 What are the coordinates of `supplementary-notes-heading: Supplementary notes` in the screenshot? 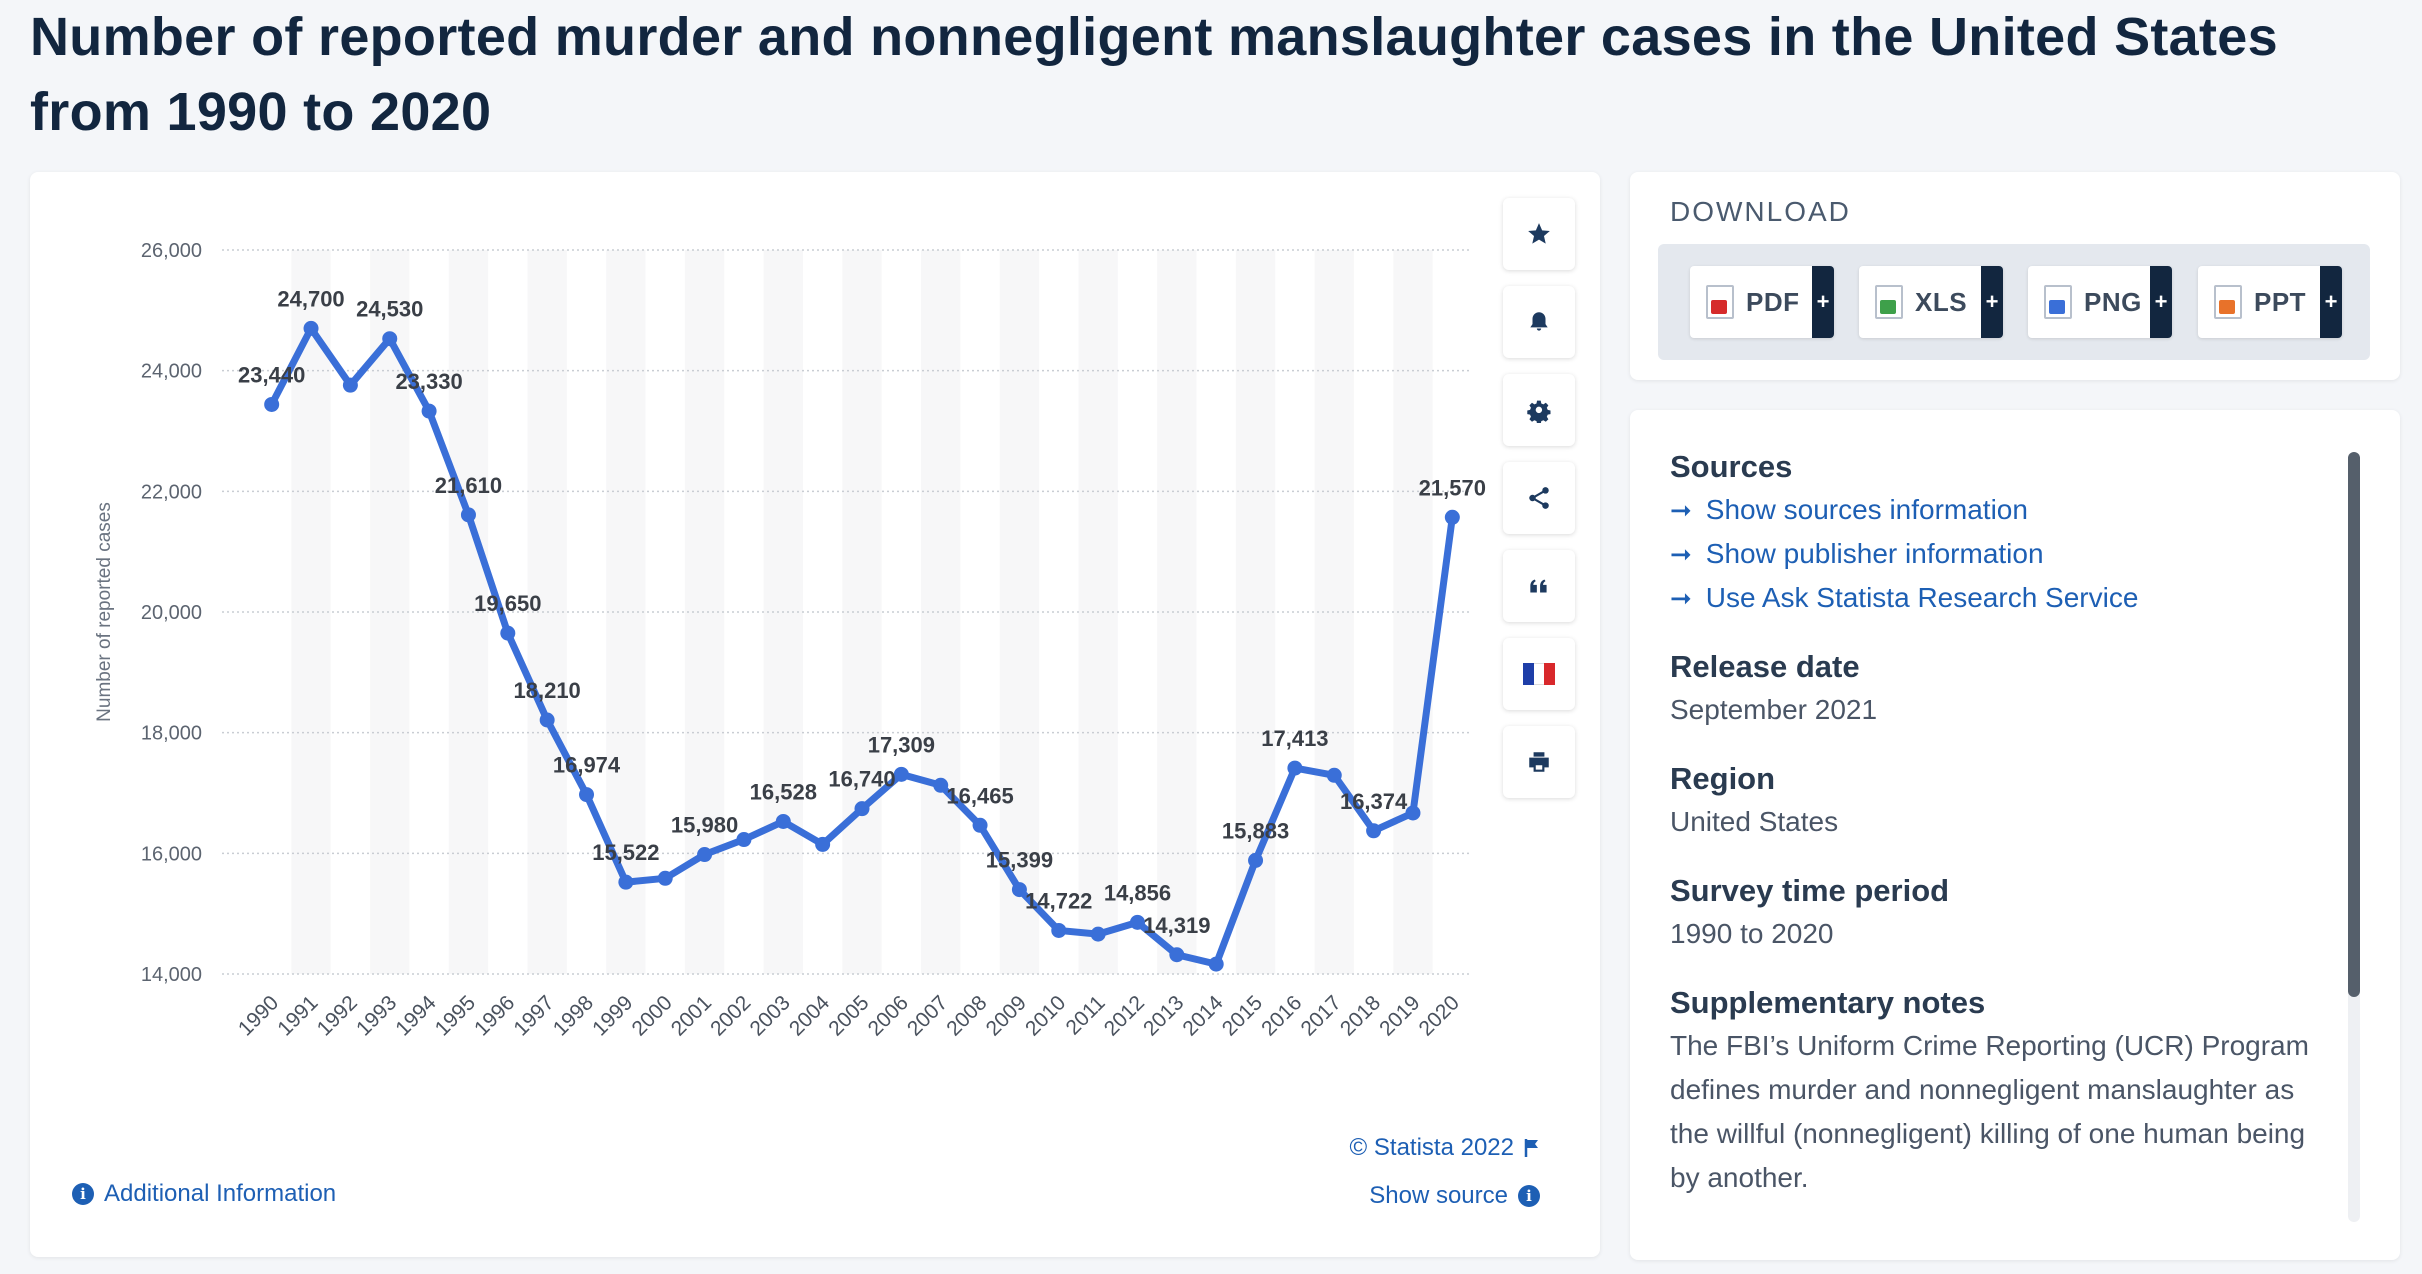 It's located at (1828, 1002).